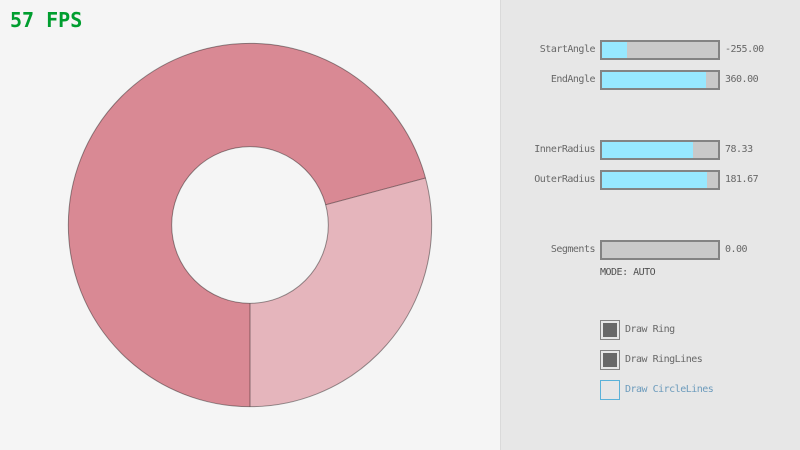 This screenshot has width=800, height=450. What do you see at coordinates (742, 179) in the screenshot?
I see `outer-radius-value: 181.67` at bounding box center [742, 179].